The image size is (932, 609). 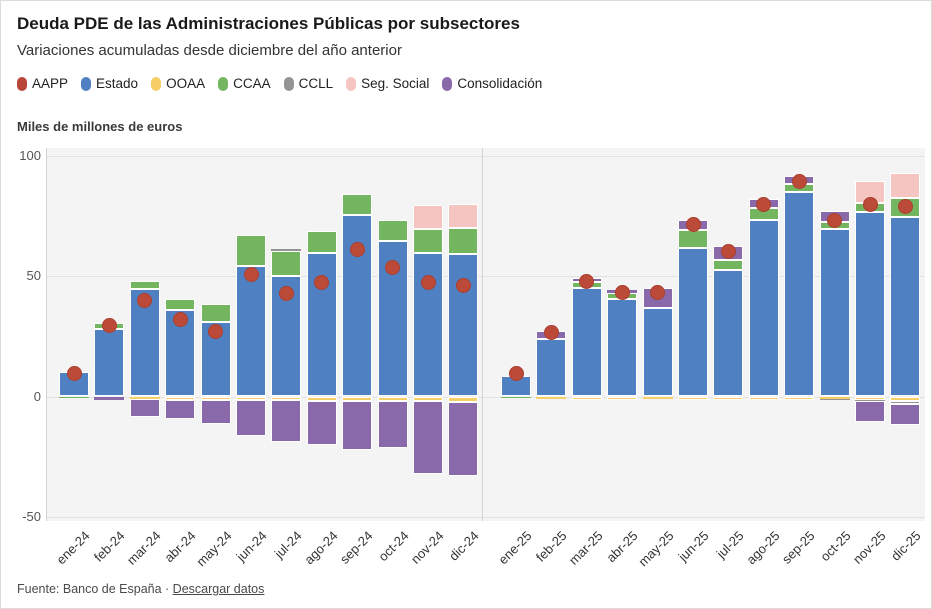 I want to click on panel-divider-line, so click(x=482, y=334).